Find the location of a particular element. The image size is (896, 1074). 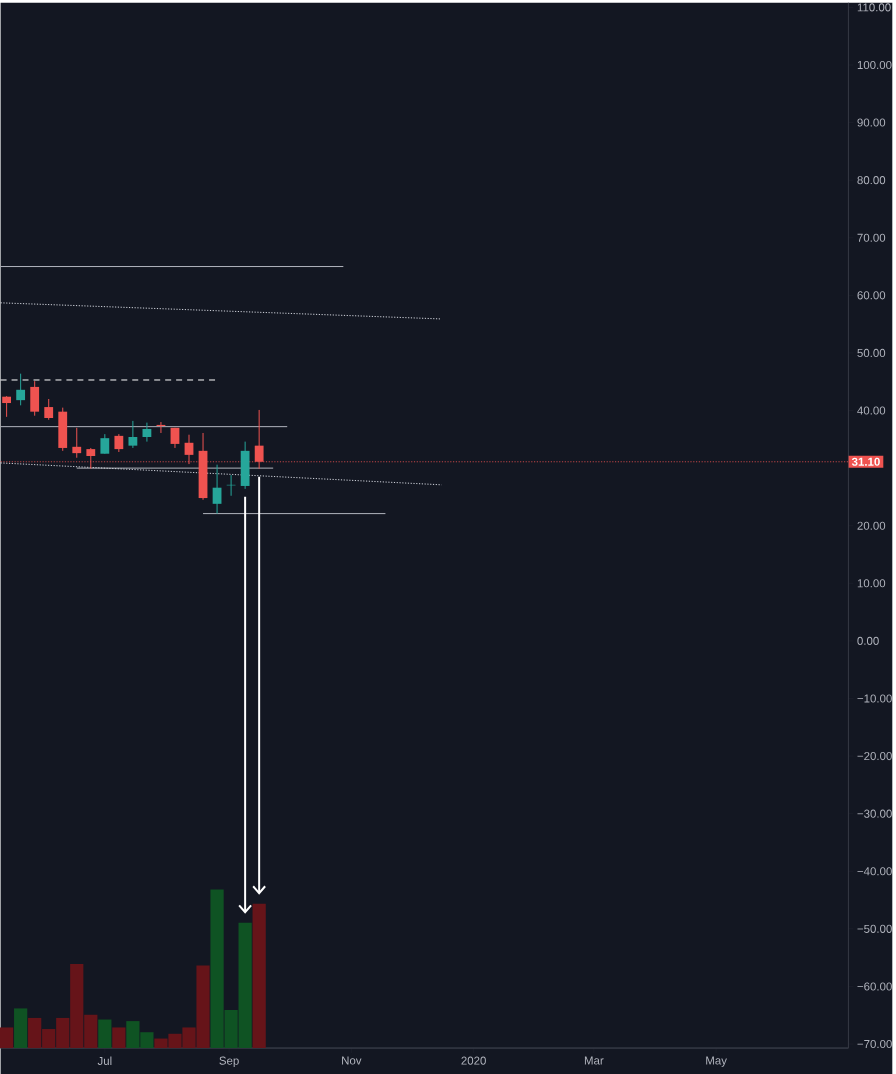

y-tick-label: 90.00 is located at coordinates (871, 122).